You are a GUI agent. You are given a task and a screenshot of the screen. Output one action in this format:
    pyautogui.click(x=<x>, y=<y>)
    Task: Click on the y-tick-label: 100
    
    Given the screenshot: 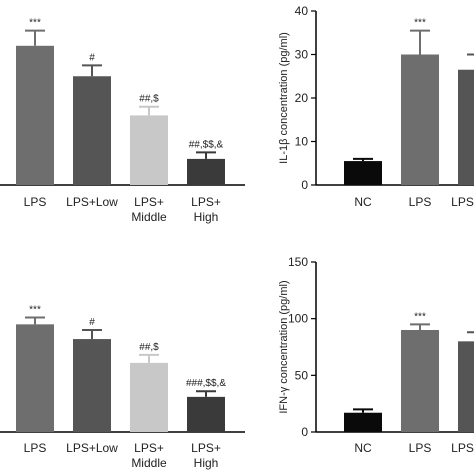 What is the action you would take?
    pyautogui.click(x=298, y=319)
    